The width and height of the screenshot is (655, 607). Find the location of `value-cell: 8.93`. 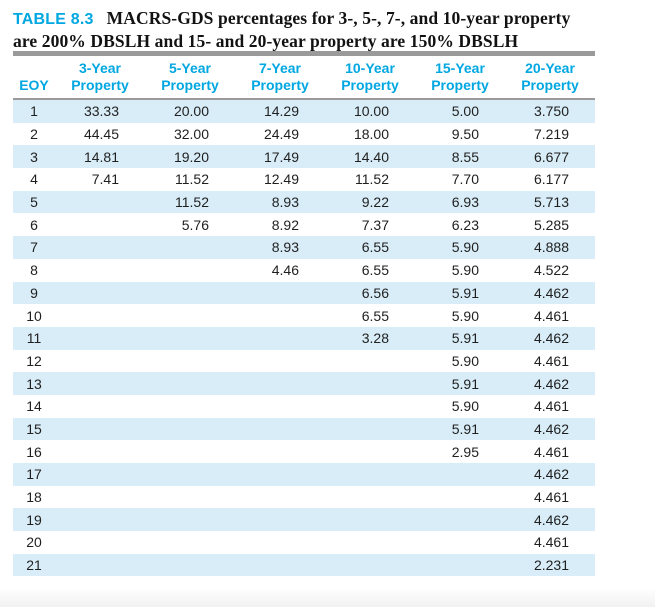

value-cell: 8.93 is located at coordinates (285, 247).